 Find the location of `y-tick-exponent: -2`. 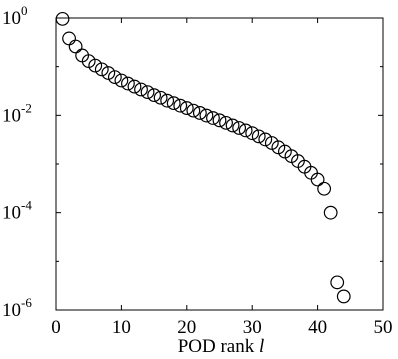

y-tick-exponent: -2 is located at coordinates (26, 107).